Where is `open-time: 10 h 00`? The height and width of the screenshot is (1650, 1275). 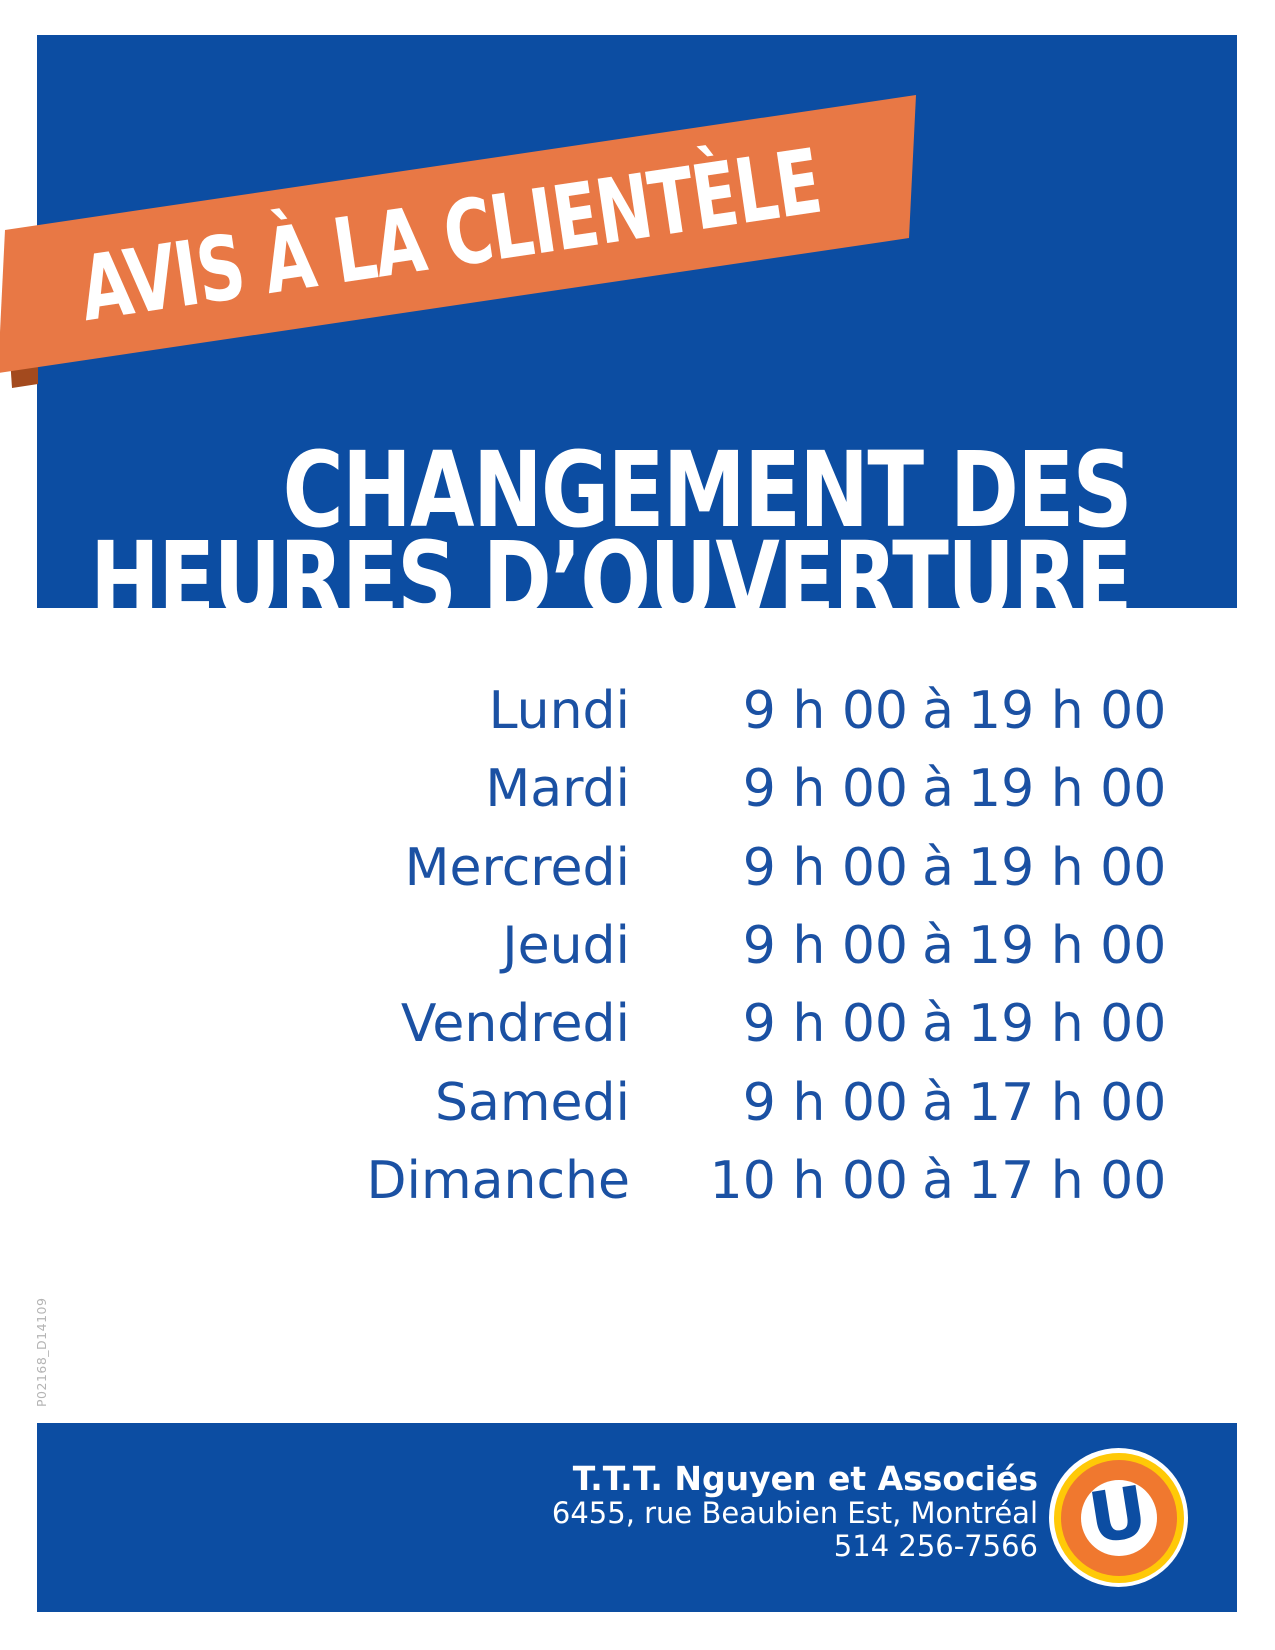
open-time: 10 h 00 is located at coordinates (808, 1180).